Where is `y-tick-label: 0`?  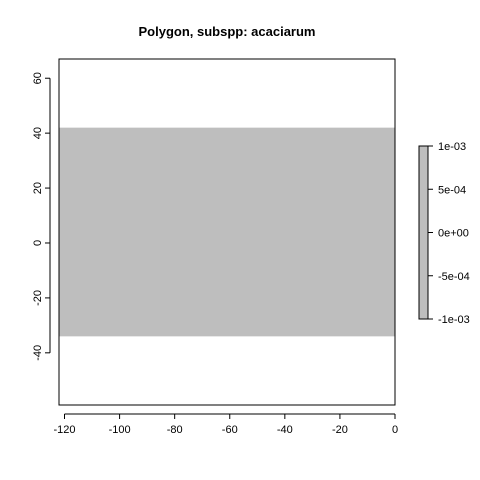 y-tick-label: 0 is located at coordinates (38, 243).